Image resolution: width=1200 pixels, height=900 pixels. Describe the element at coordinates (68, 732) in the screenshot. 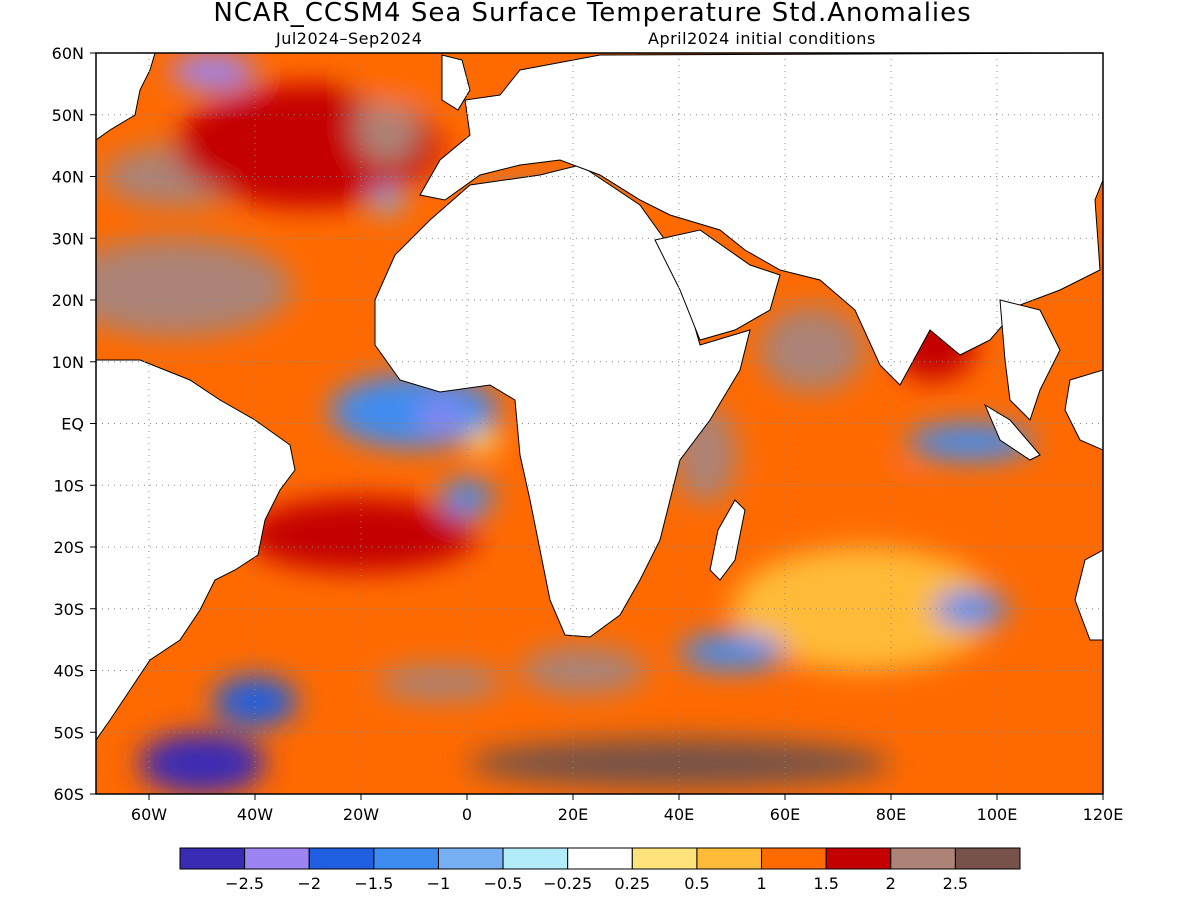

I see `lat-tick-label: 50S` at that location.